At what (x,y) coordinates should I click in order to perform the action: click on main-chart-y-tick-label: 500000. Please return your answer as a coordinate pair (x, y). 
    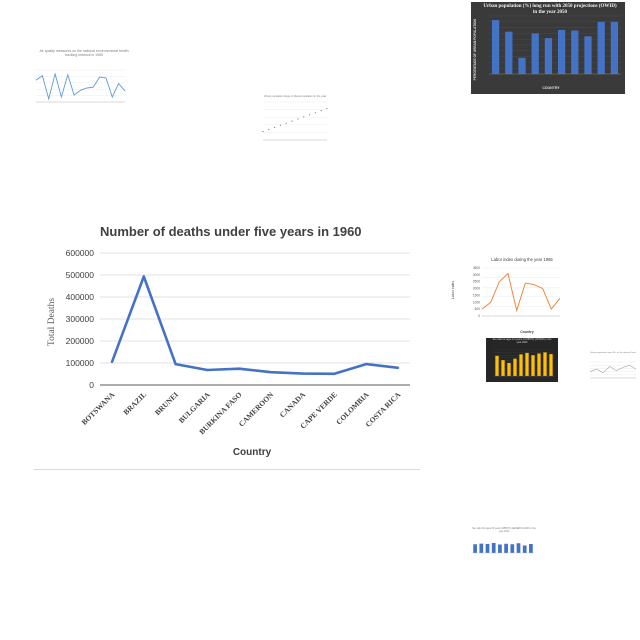
    Looking at the image, I should click on (80, 275).